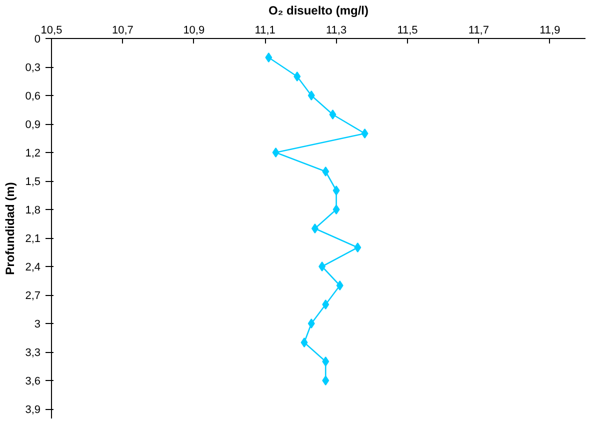 This screenshot has height=443, width=615. What do you see at coordinates (33, 296) in the screenshot?
I see `y-tick-label: 2,7` at bounding box center [33, 296].